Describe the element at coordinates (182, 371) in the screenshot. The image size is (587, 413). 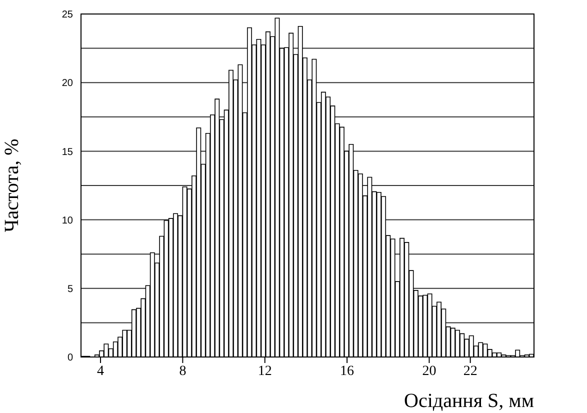
I see `x-tick-label: 8` at that location.